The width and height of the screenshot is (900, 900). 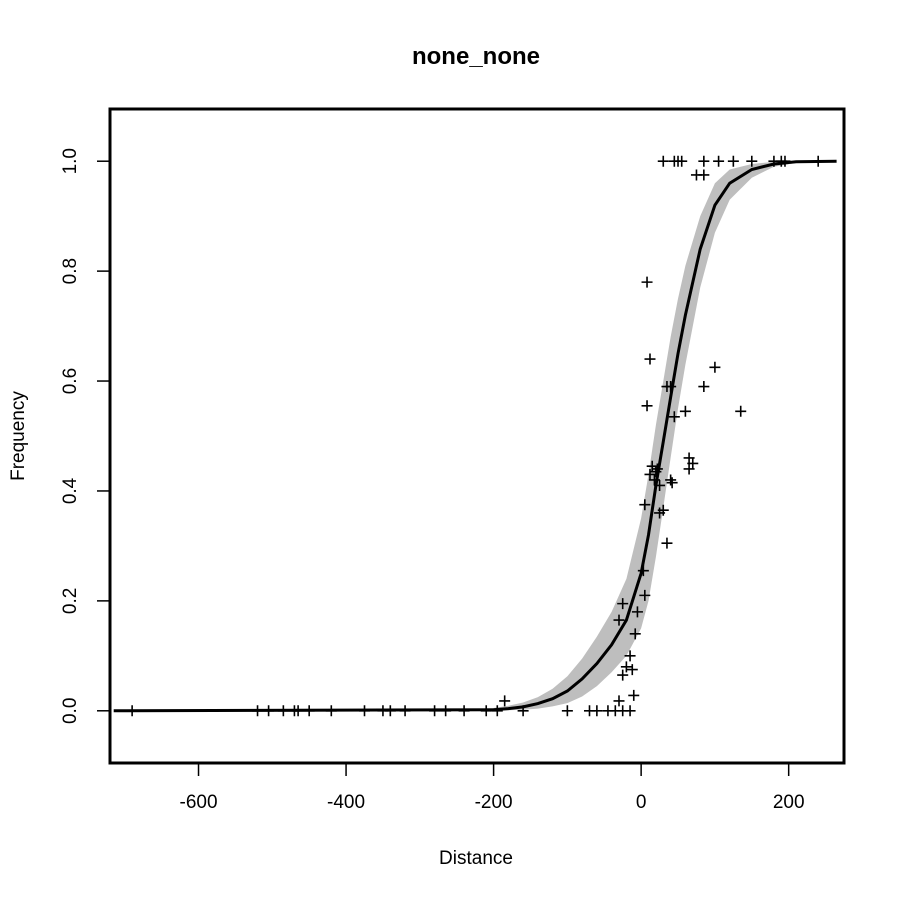 What do you see at coordinates (476, 858) in the screenshot?
I see `x-axis-label: Distance` at bounding box center [476, 858].